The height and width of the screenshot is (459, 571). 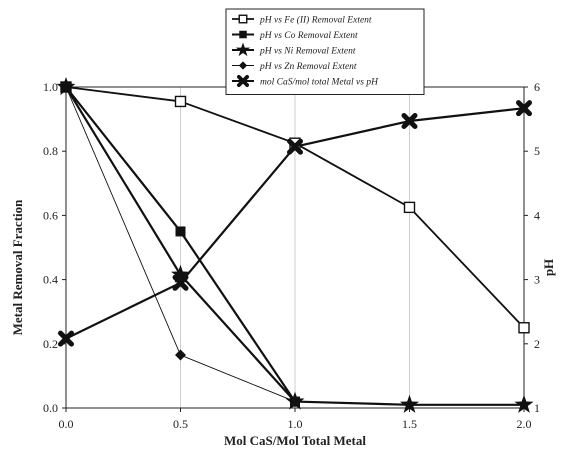 I want to click on x-tick-label: 0.5, so click(x=180, y=424).